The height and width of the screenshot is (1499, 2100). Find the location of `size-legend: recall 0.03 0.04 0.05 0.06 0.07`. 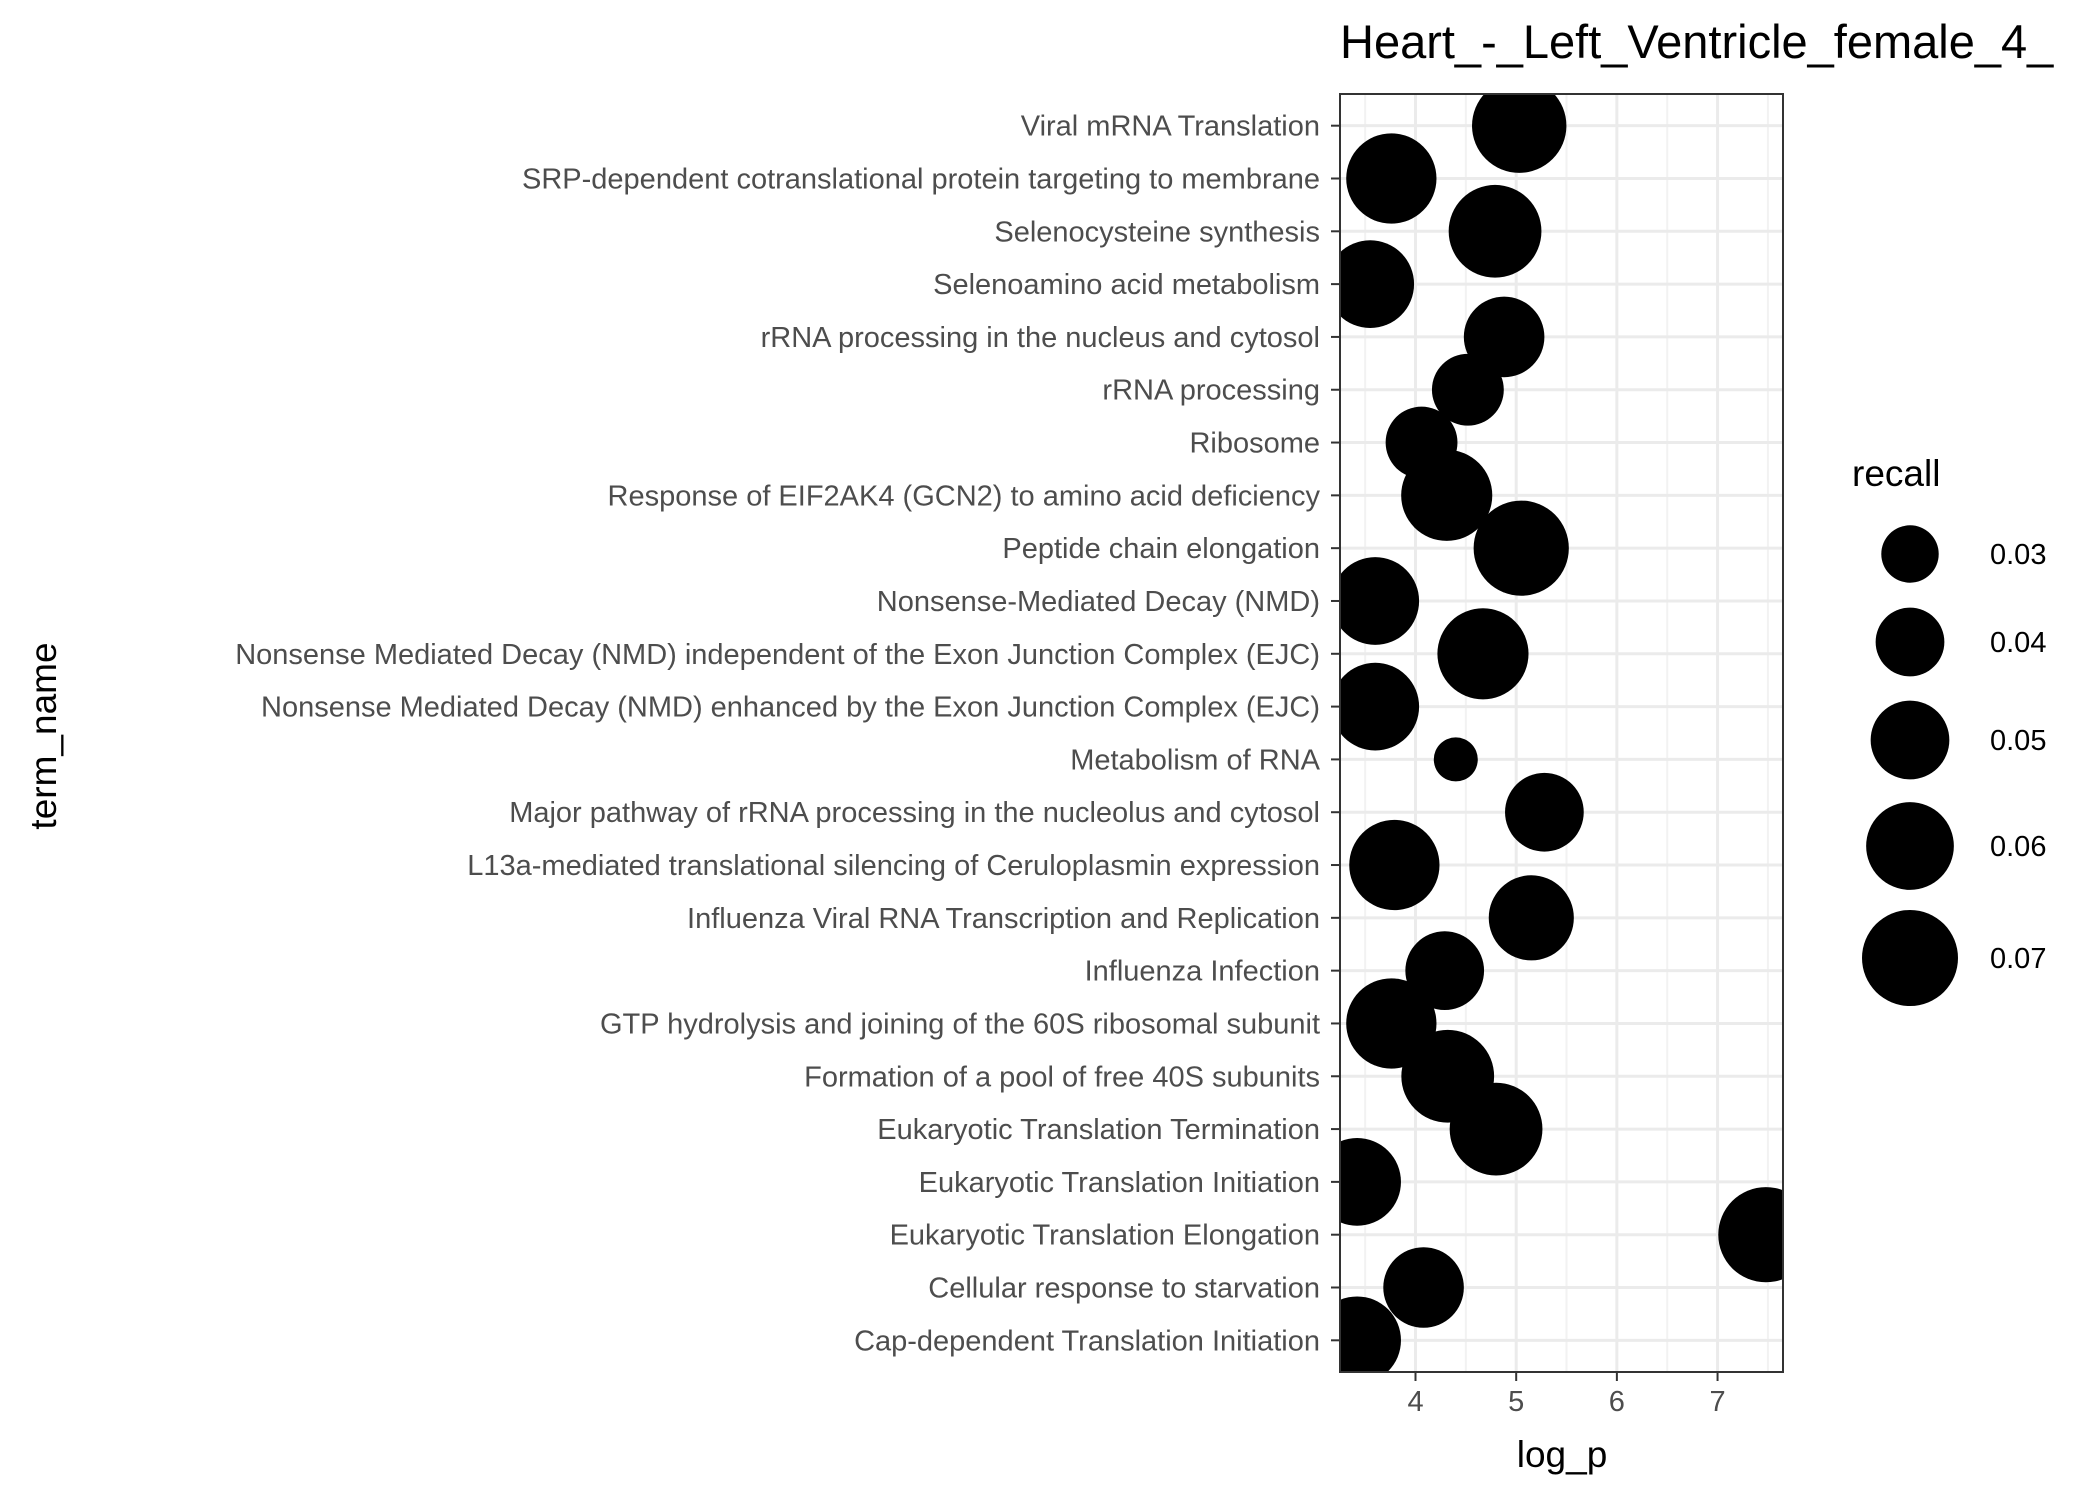

size-legend: recall 0.03 0.04 0.05 0.06 0.07 is located at coordinates (1949, 729).